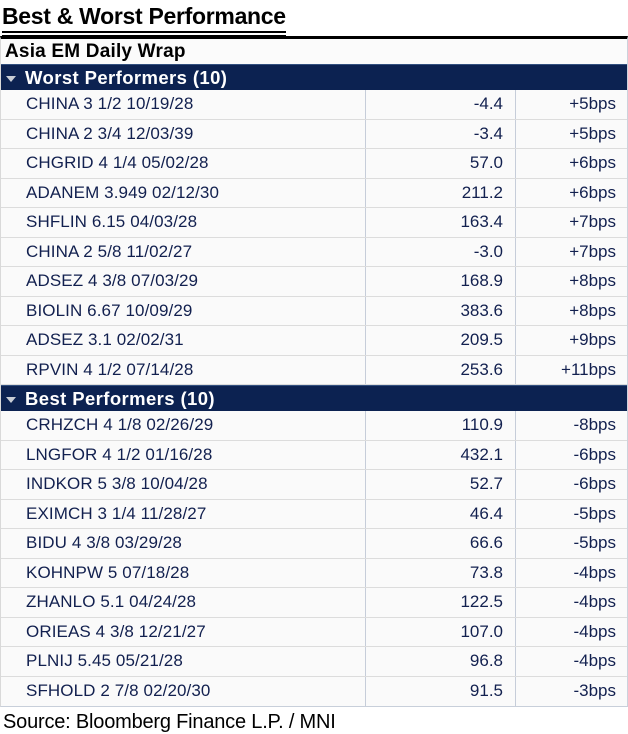 This screenshot has width=628, height=734. Describe the element at coordinates (183, 310) in the screenshot. I see `bond-name-cell: BIOLIN 6.67 10/09/29` at that location.